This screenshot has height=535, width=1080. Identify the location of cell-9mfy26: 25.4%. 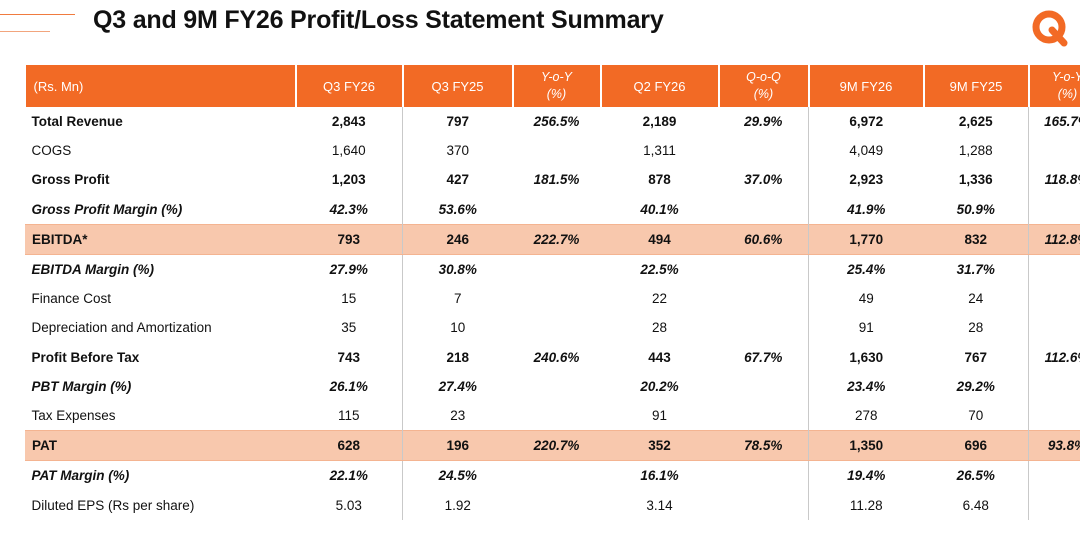
(866, 270).